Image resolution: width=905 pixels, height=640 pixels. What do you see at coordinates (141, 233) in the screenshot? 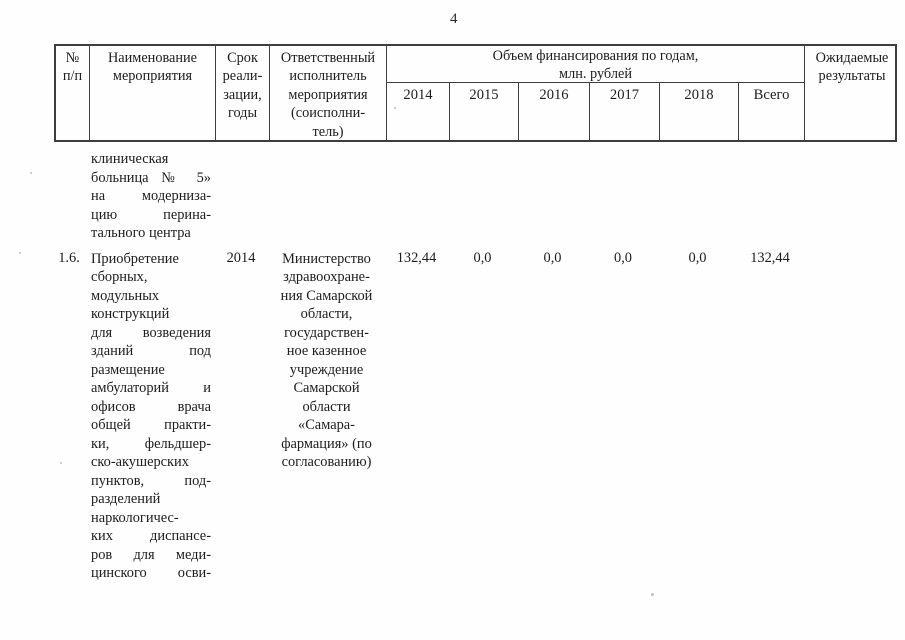
I see `text-line: тального центра` at bounding box center [141, 233].